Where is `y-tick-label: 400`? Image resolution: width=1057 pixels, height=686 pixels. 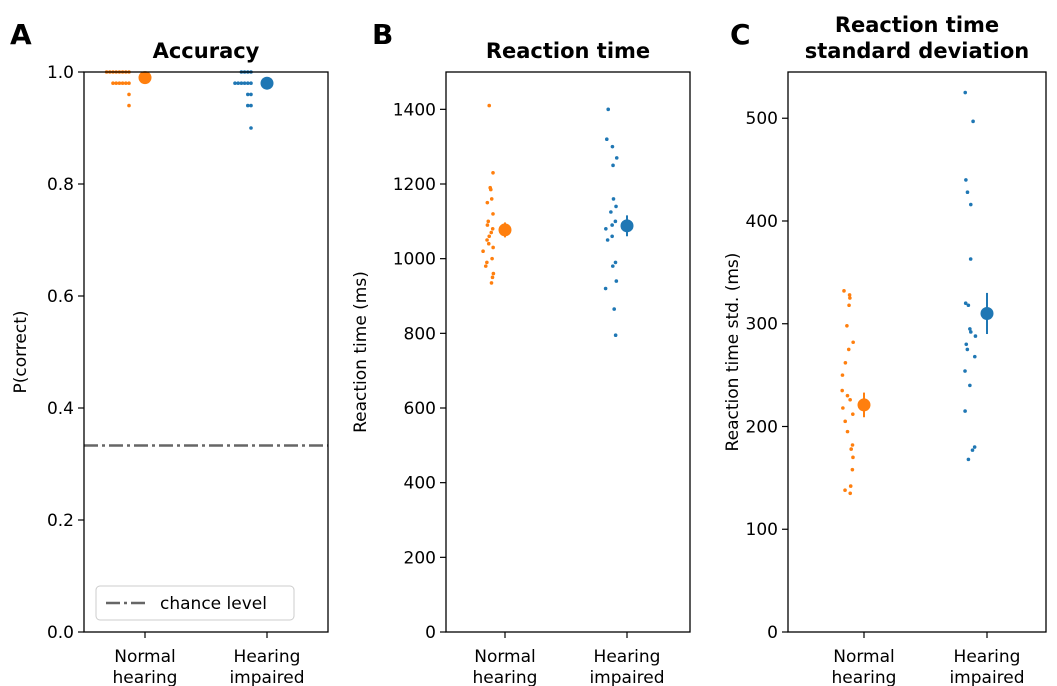
y-tick-label: 400 is located at coordinates (762, 222).